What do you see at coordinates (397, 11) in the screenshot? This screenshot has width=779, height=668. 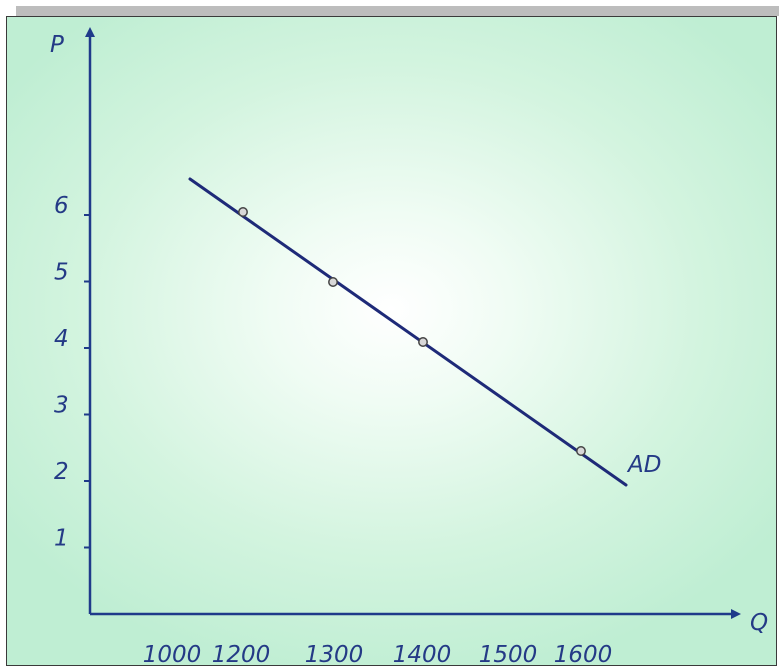 I see `top-bar` at bounding box center [397, 11].